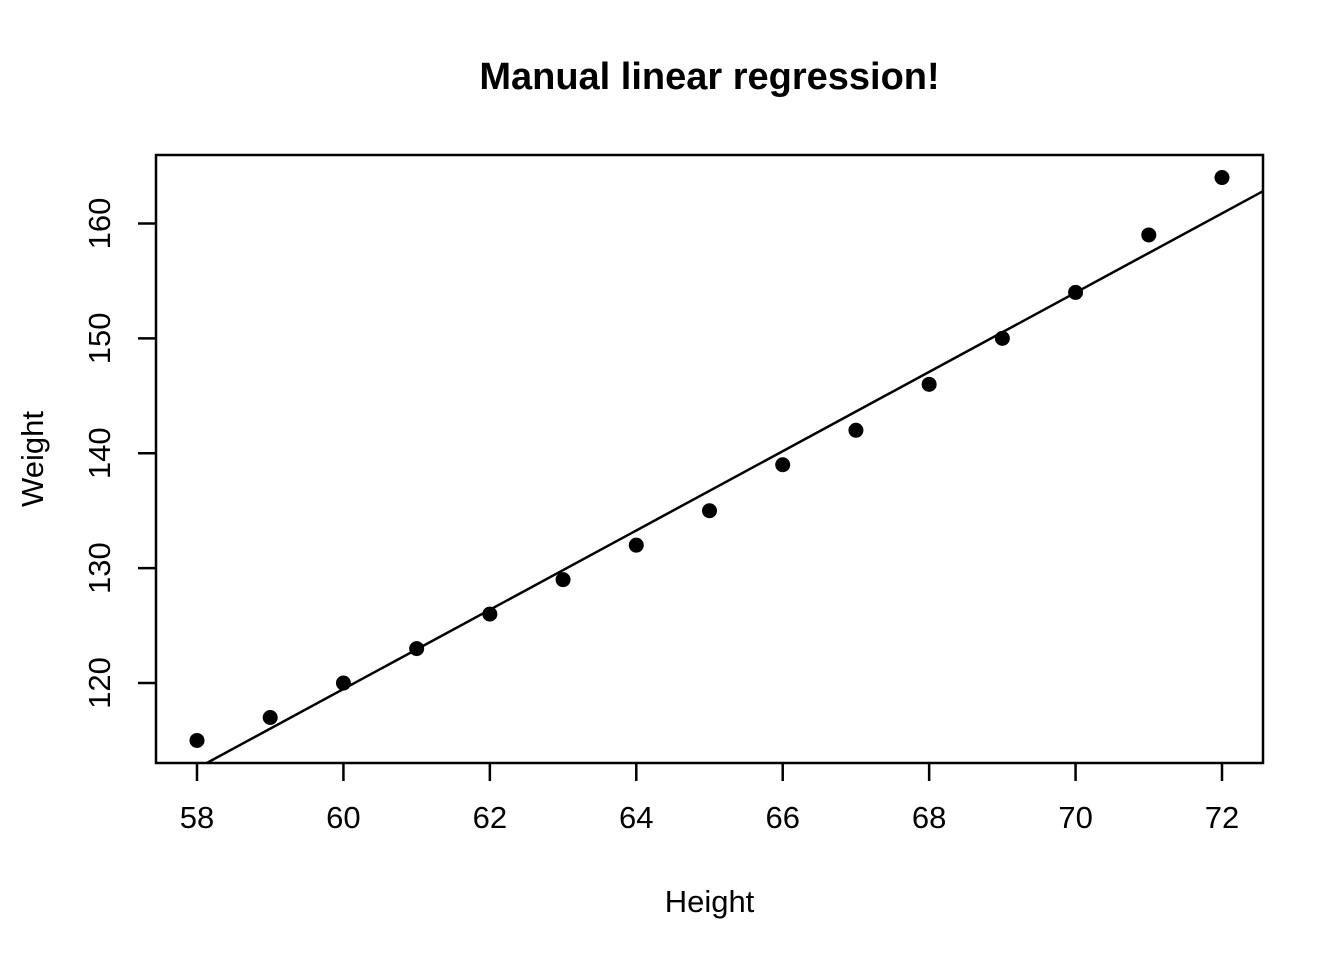  I want to click on y-axis-label: Weight, so click(32, 459).